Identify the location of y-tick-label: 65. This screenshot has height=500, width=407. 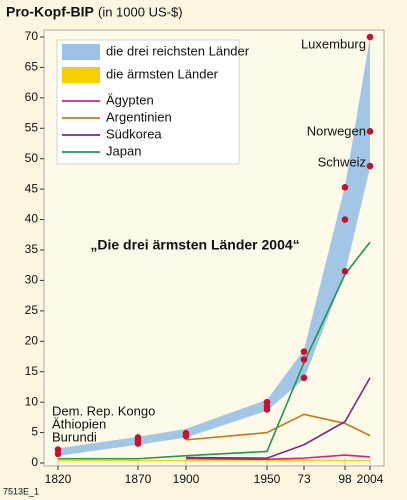
(32, 67).